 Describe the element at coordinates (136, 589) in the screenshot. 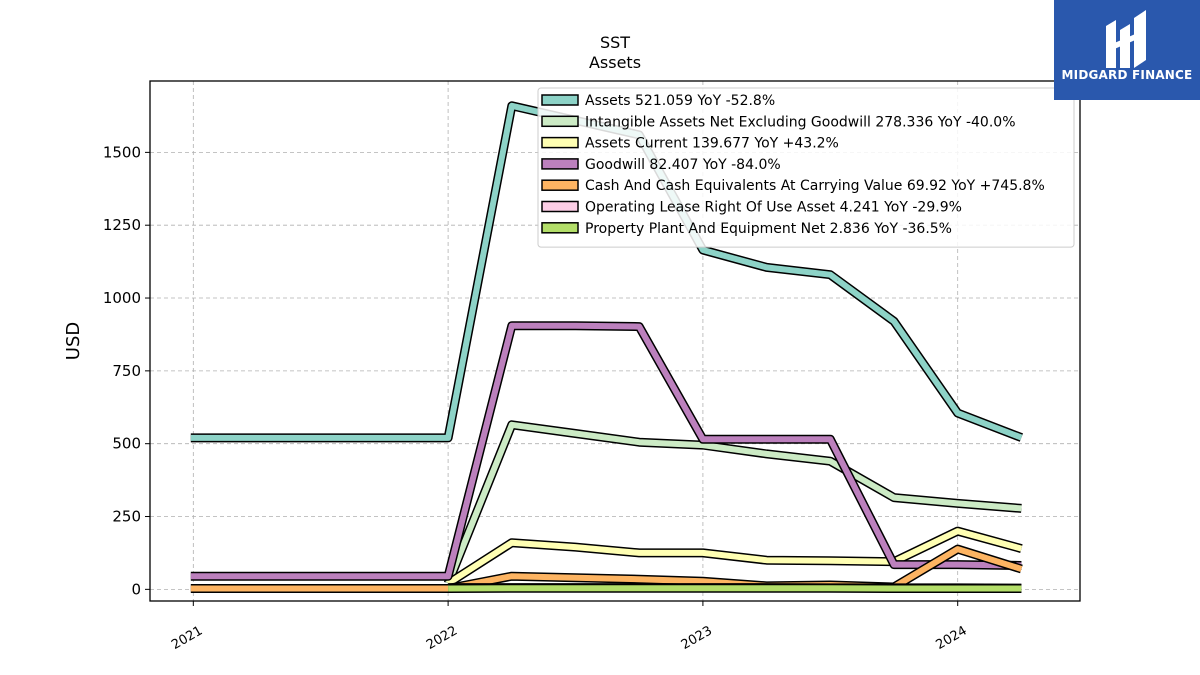

I see `y-tick-label: 0` at that location.